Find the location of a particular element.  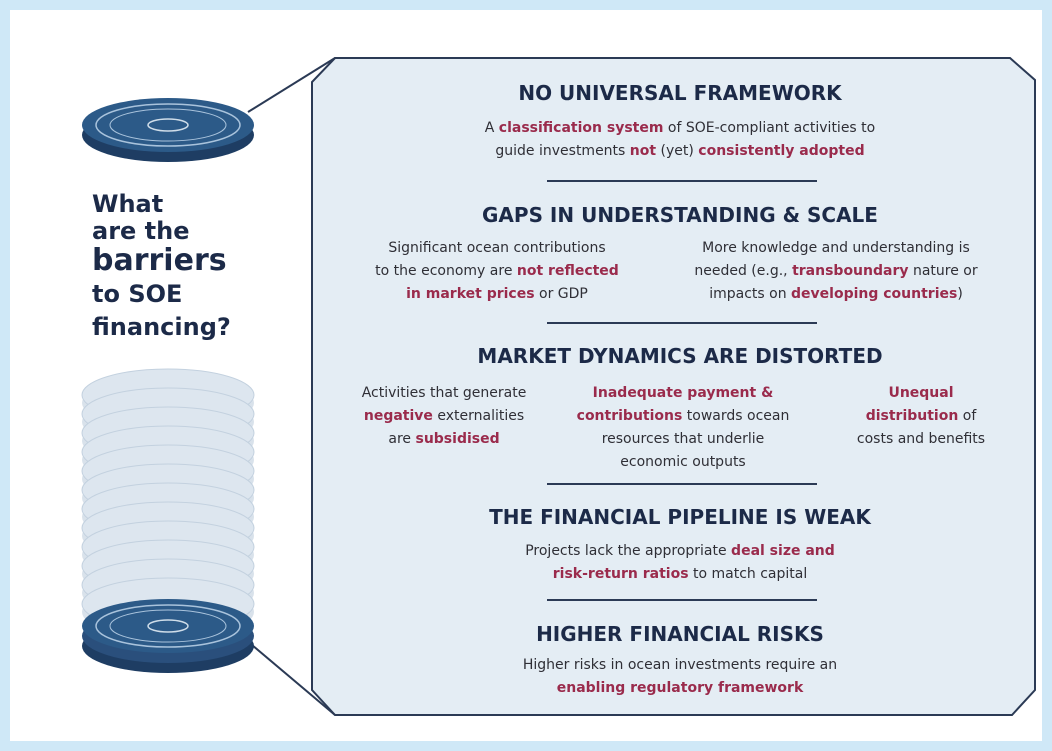

body-text: to the economy are is located at coordinates (446, 271).